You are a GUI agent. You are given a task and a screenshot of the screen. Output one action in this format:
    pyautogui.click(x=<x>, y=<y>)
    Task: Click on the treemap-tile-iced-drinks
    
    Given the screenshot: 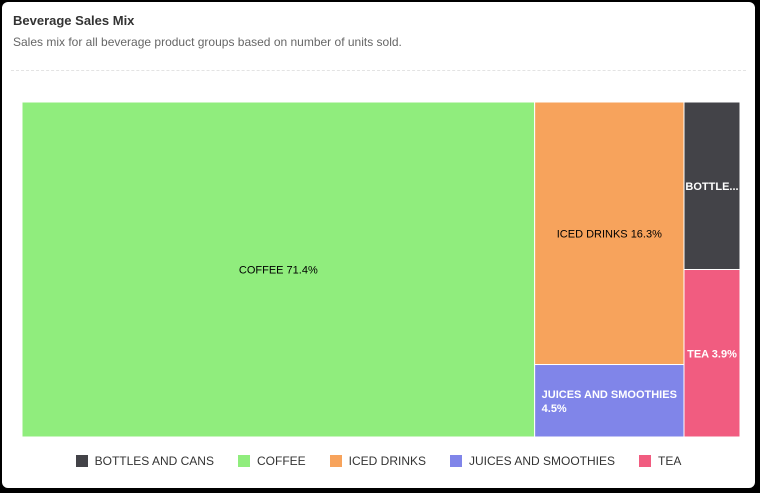 What is the action you would take?
    pyautogui.click(x=609, y=233)
    